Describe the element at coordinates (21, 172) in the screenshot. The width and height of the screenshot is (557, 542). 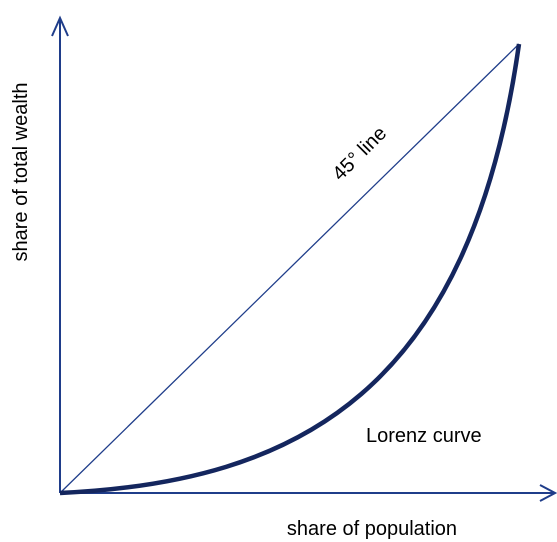
I see `y-axis-label: share of total wealth` at that location.